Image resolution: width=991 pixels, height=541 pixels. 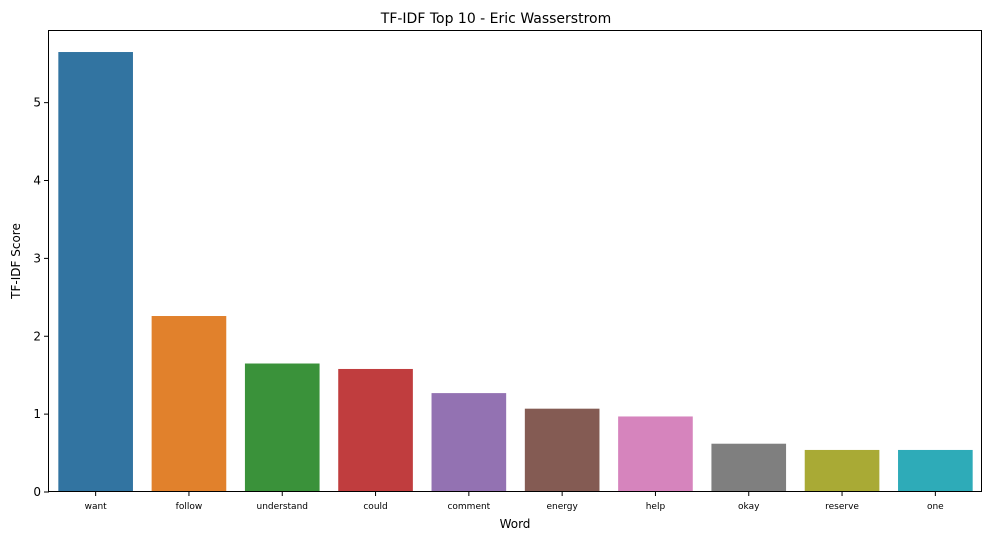 What do you see at coordinates (562, 450) in the screenshot?
I see `bar-energy` at bounding box center [562, 450].